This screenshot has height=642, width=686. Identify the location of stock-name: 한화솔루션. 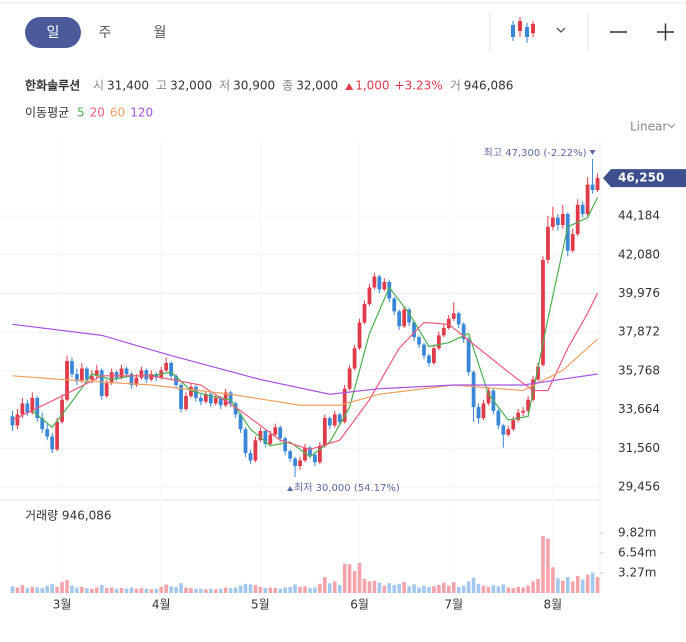
(52, 85).